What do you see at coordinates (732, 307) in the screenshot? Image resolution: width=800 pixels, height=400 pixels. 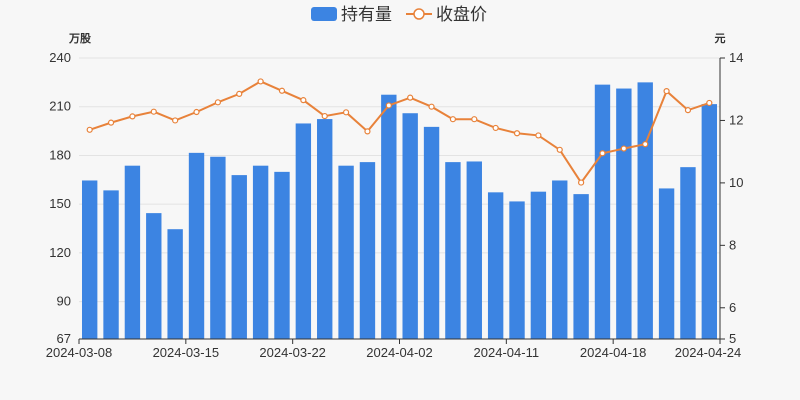 I see `y-right-tick-label: 6` at bounding box center [732, 307].